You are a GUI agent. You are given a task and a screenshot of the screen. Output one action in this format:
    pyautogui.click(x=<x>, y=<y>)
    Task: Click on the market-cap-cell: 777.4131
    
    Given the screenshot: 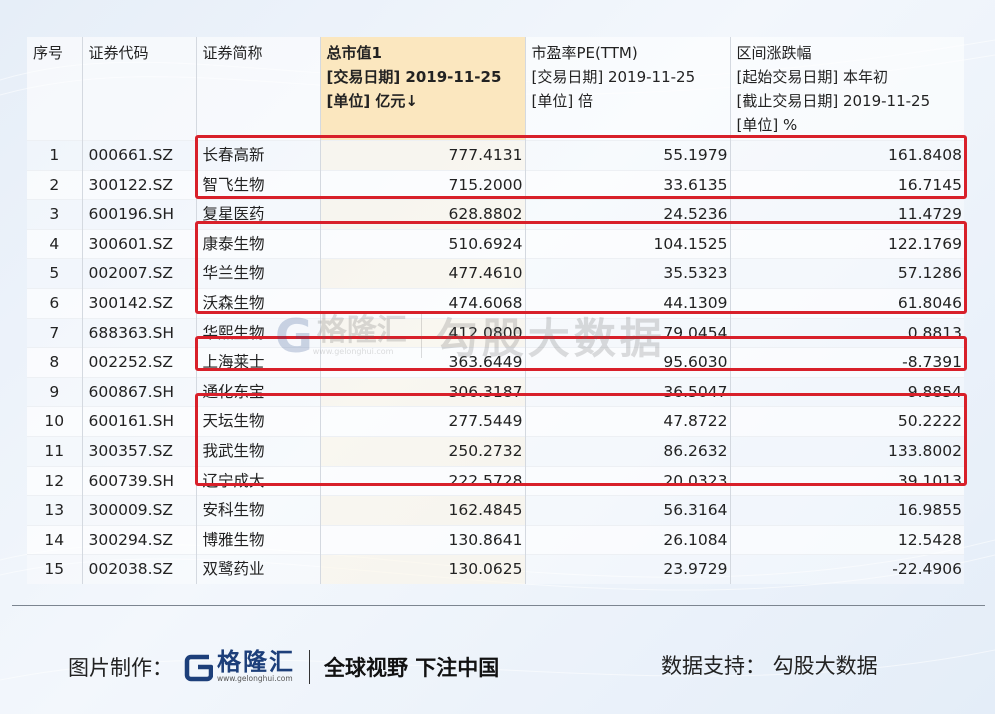 What is the action you would take?
    pyautogui.click(x=422, y=155)
    